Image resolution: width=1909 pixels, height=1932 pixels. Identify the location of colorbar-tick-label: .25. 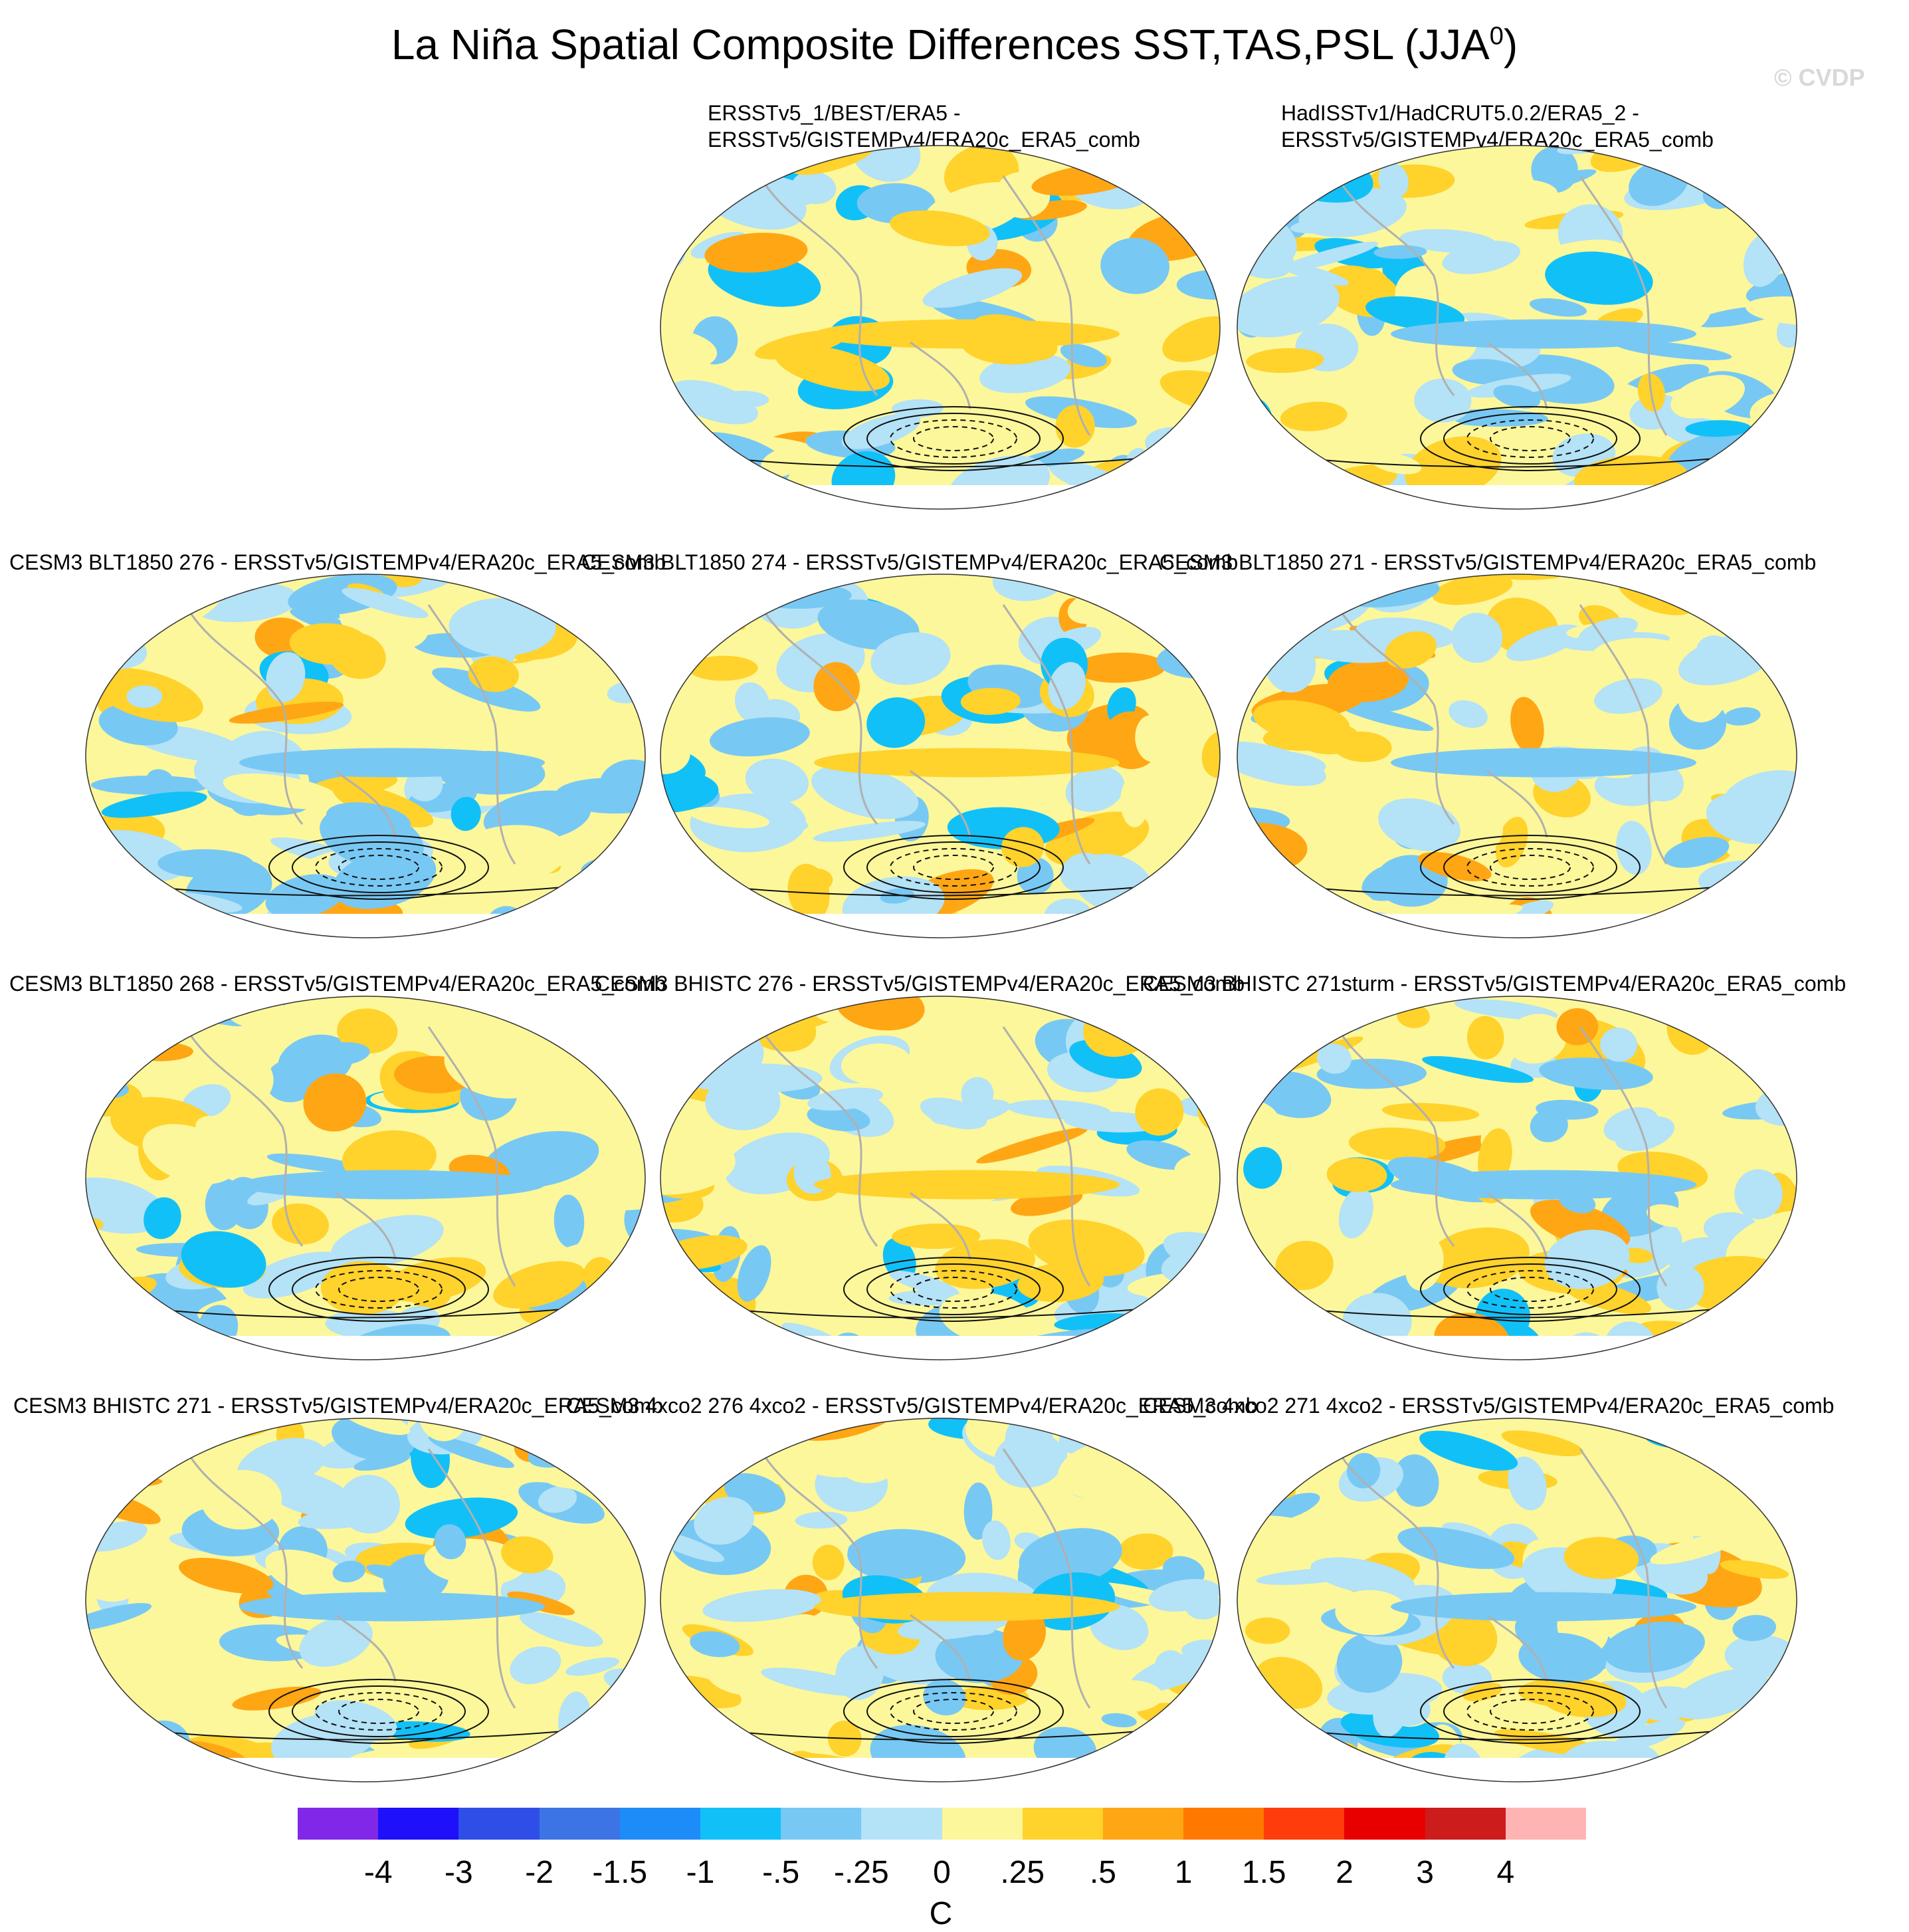
(1022, 1872).